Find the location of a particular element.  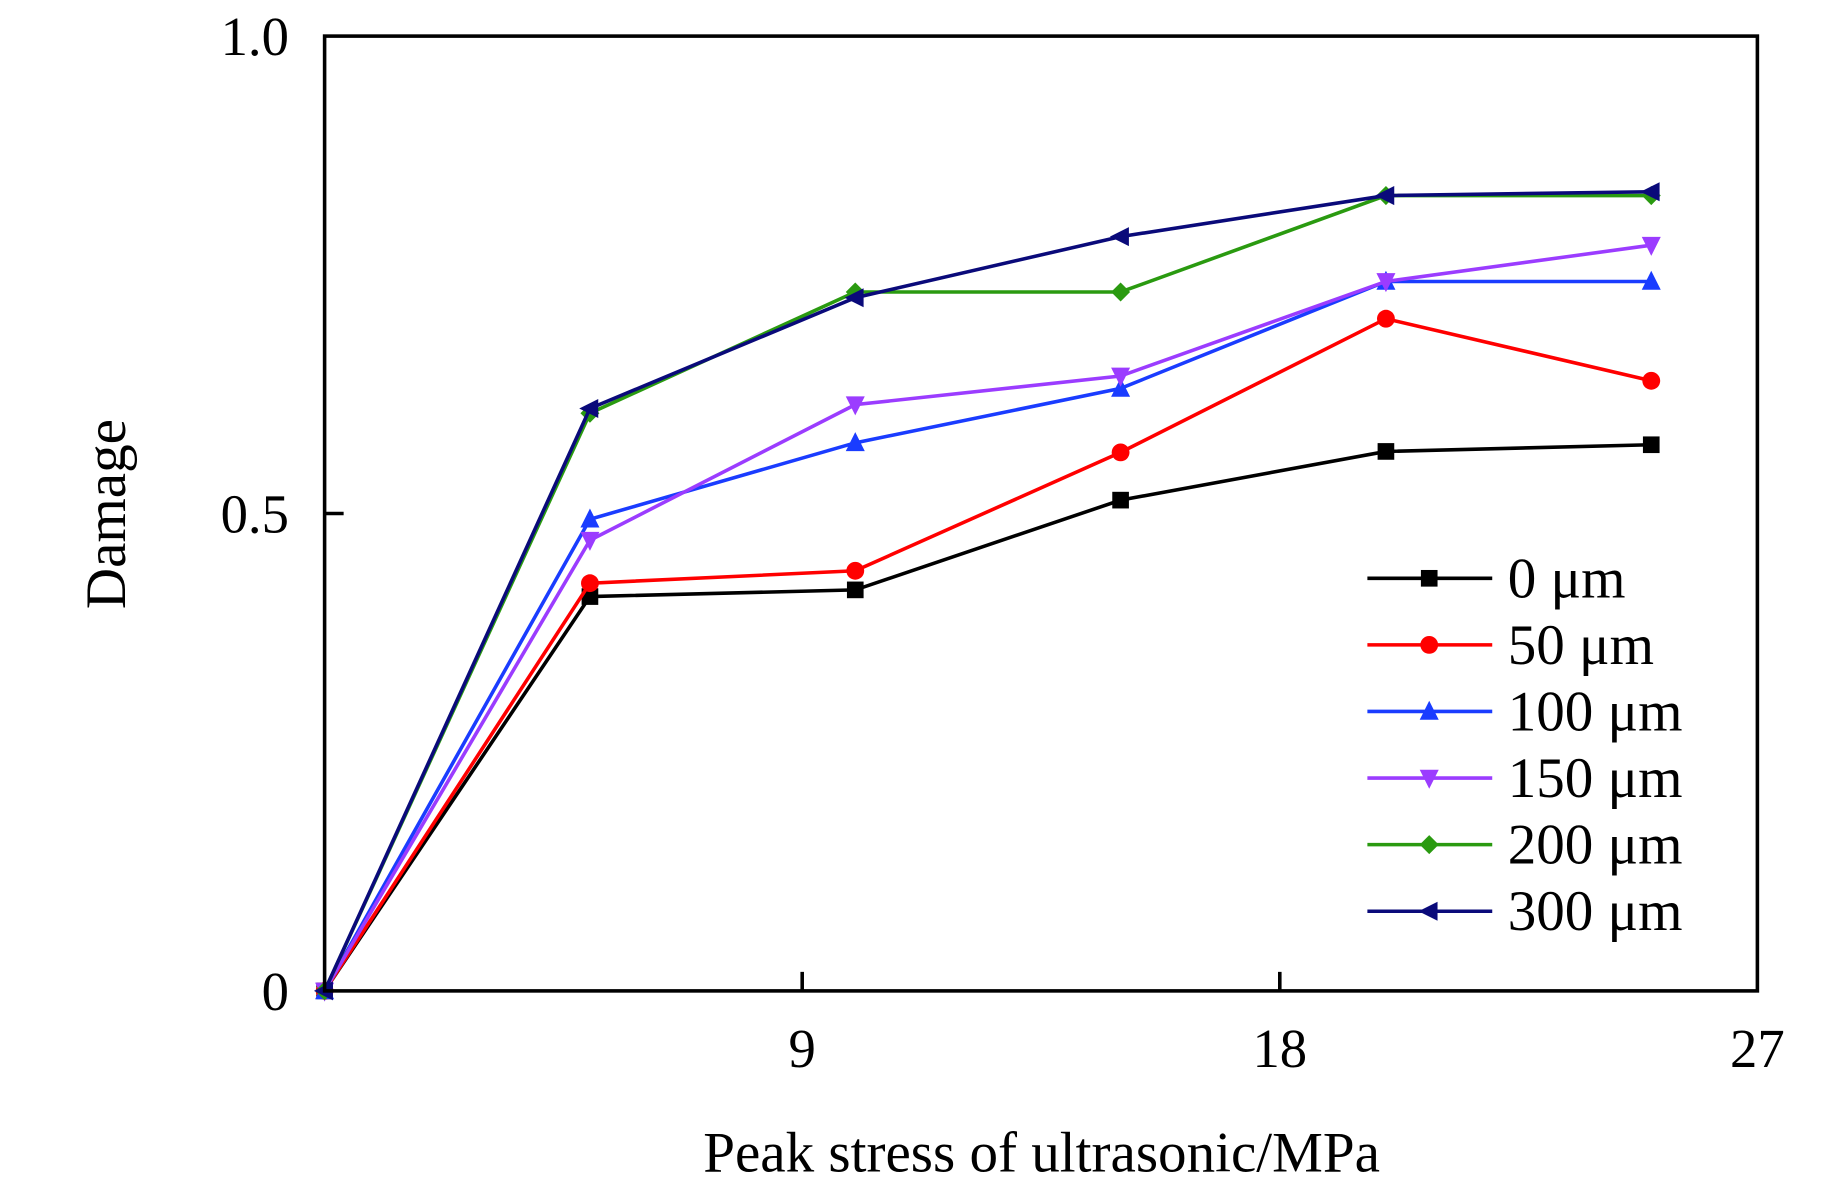

legend-label: 100 μm is located at coordinates (1595, 711).